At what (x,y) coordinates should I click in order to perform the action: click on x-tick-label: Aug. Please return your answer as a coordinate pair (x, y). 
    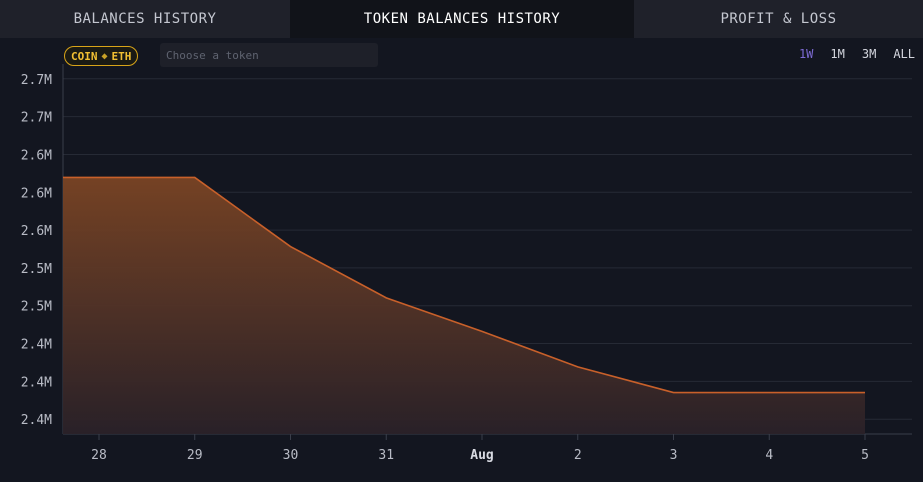
    Looking at the image, I should click on (481, 455).